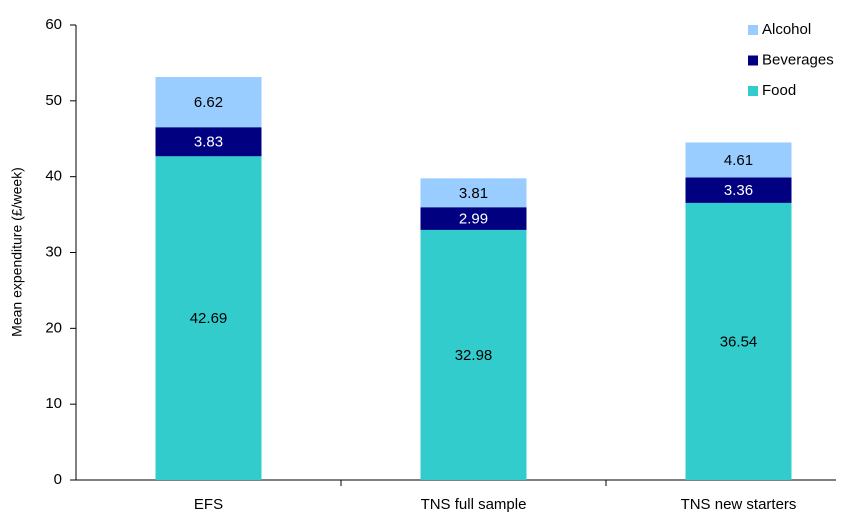 The width and height of the screenshot is (857, 516). I want to click on data-label: 6.62, so click(208, 102).